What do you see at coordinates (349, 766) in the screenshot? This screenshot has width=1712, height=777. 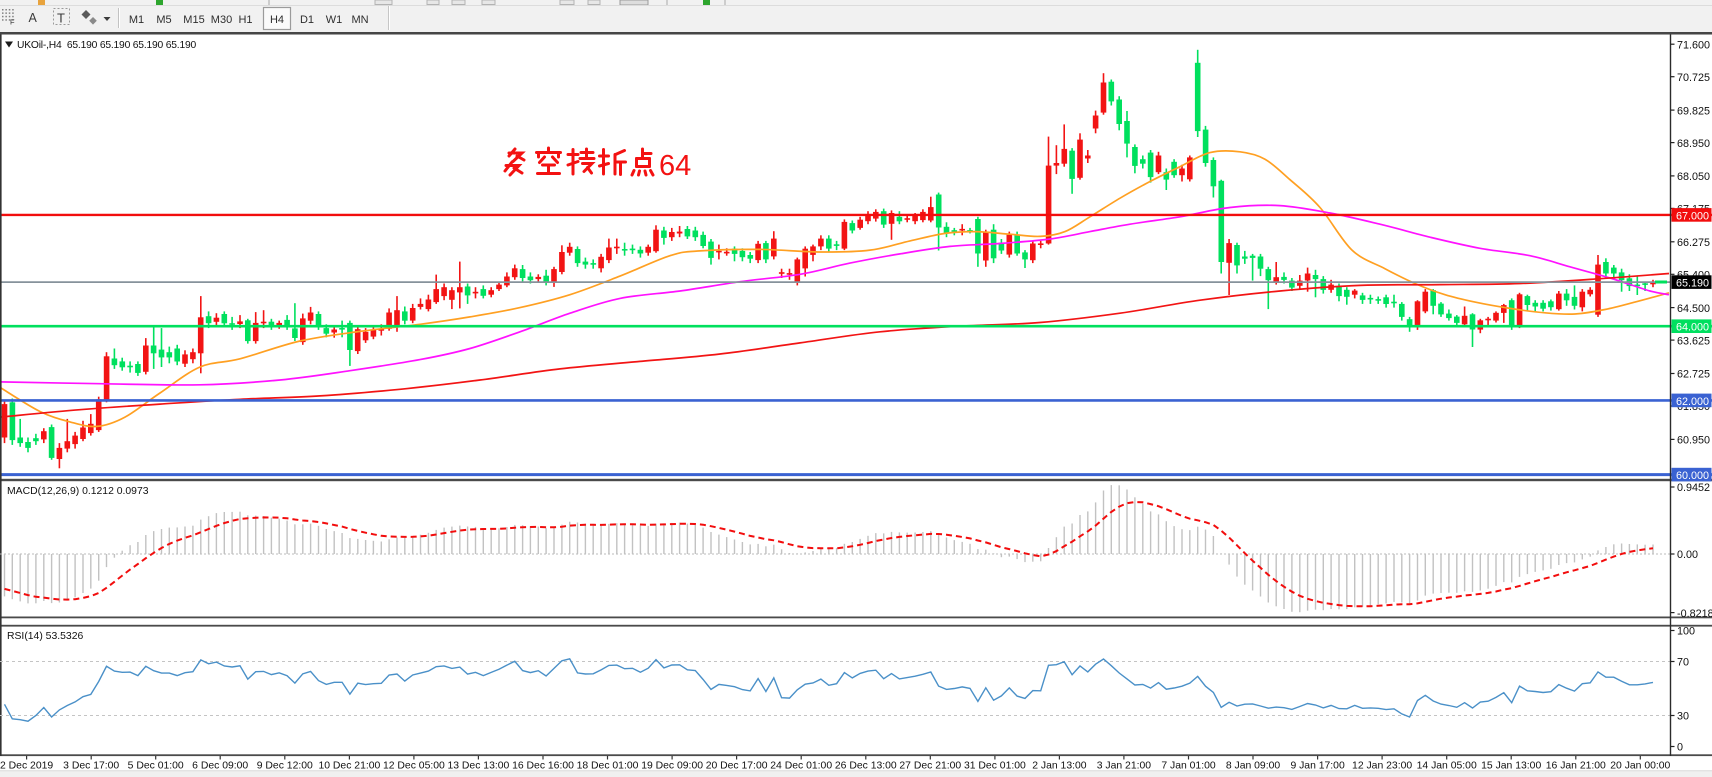 I see `svg-text: 10 Dec 21:00` at bounding box center [349, 766].